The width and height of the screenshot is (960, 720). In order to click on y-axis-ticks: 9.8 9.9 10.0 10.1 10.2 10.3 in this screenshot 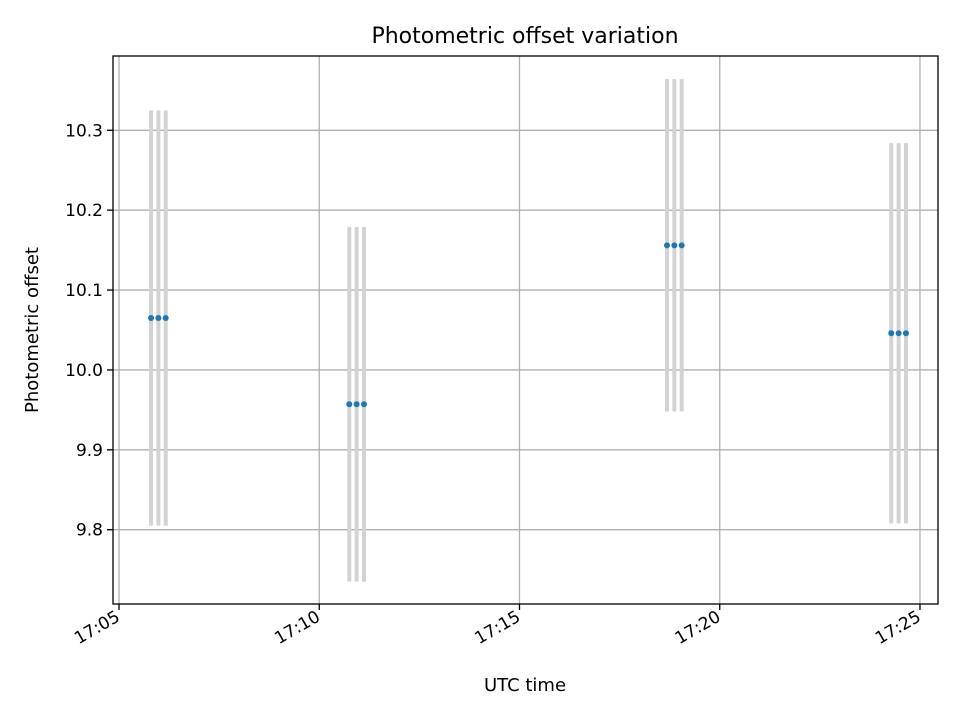, I will do `click(89, 331)`.